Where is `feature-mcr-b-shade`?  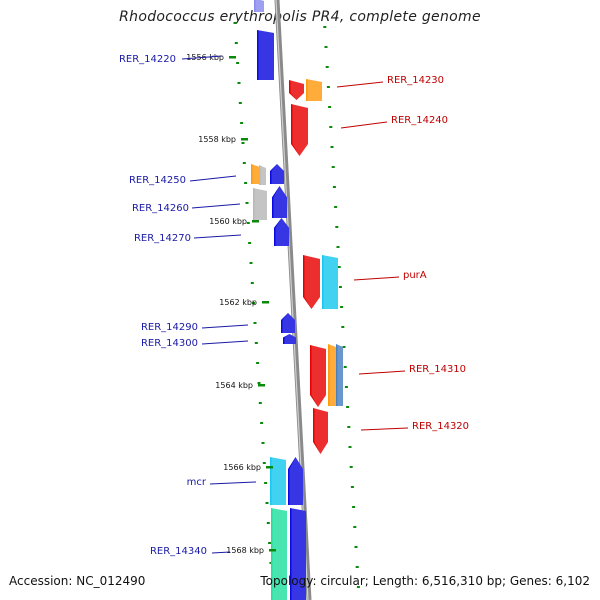 feature-mcr-b-shade is located at coordinates (296, 481).